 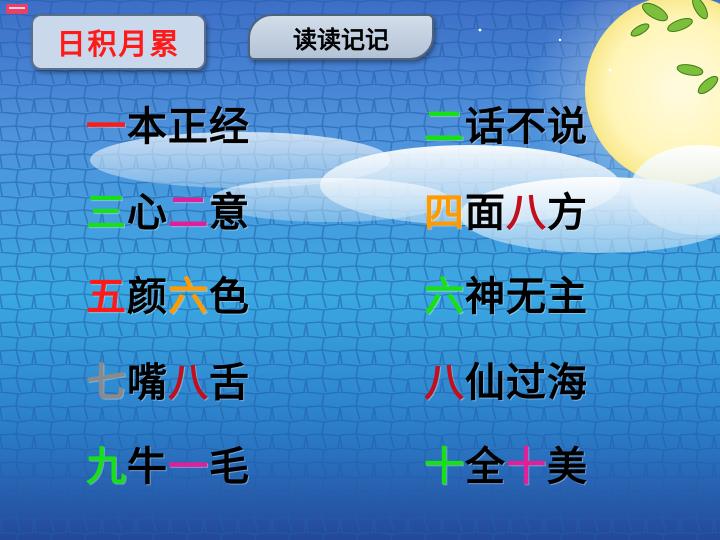 I want to click on idiom-char: 海, so click(x=567, y=383).